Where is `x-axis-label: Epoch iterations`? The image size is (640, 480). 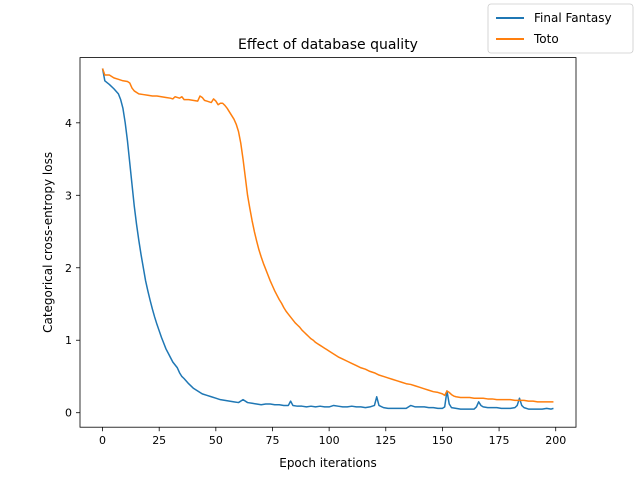
x-axis-label: Epoch iterations is located at coordinates (328, 463).